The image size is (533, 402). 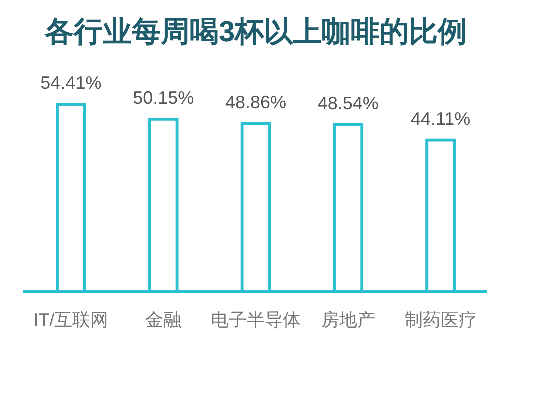 What do you see at coordinates (440, 320) in the screenshot?
I see `x-tick-label: 制药医疗` at bounding box center [440, 320].